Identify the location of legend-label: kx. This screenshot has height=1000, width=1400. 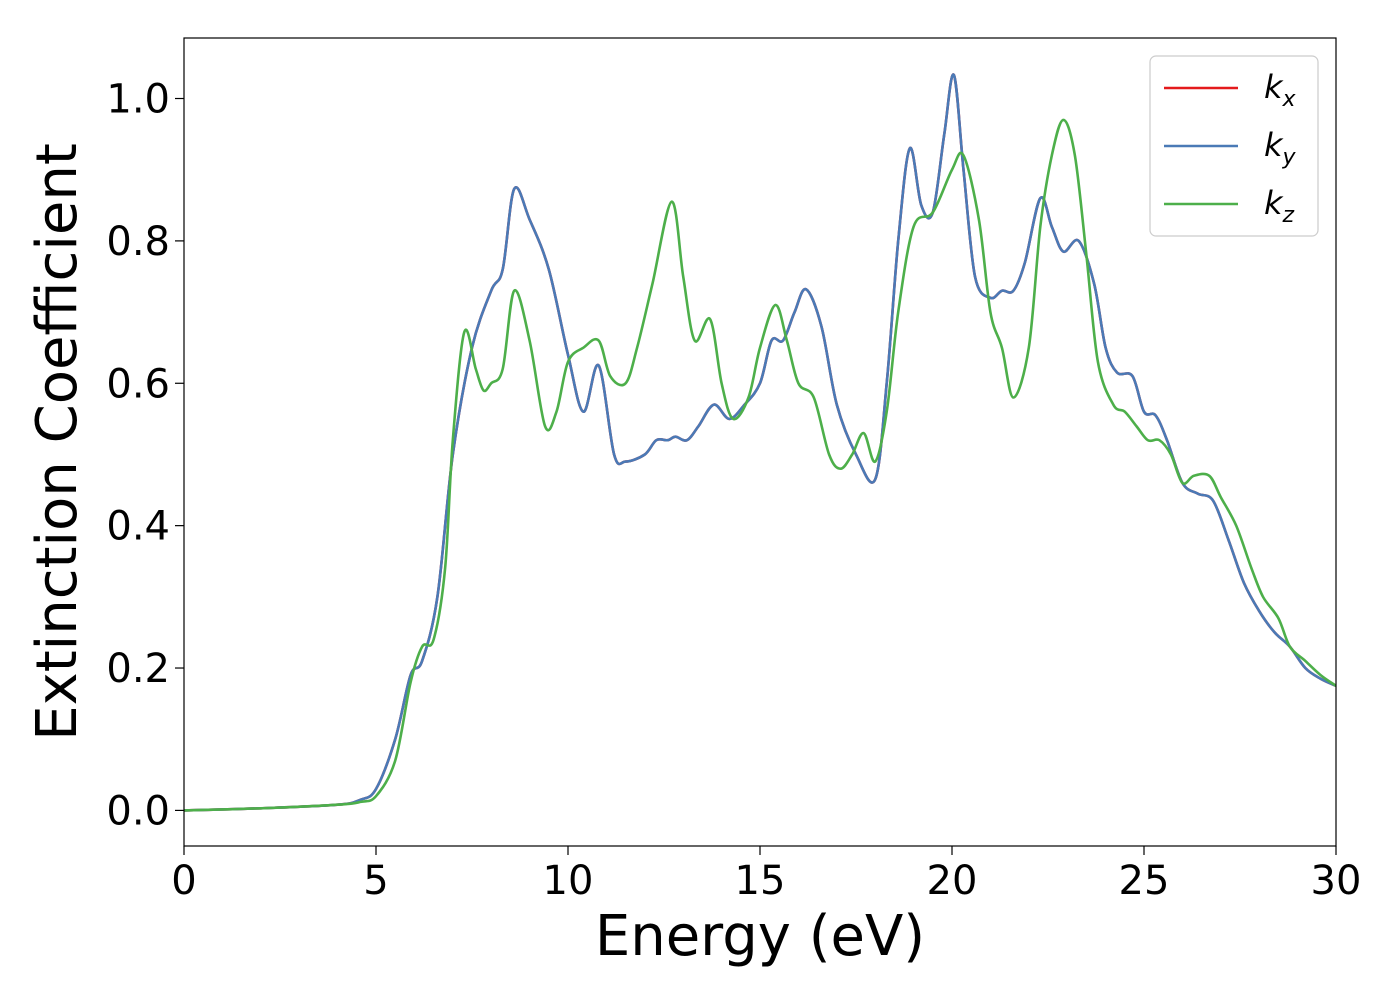
(1280, 90).